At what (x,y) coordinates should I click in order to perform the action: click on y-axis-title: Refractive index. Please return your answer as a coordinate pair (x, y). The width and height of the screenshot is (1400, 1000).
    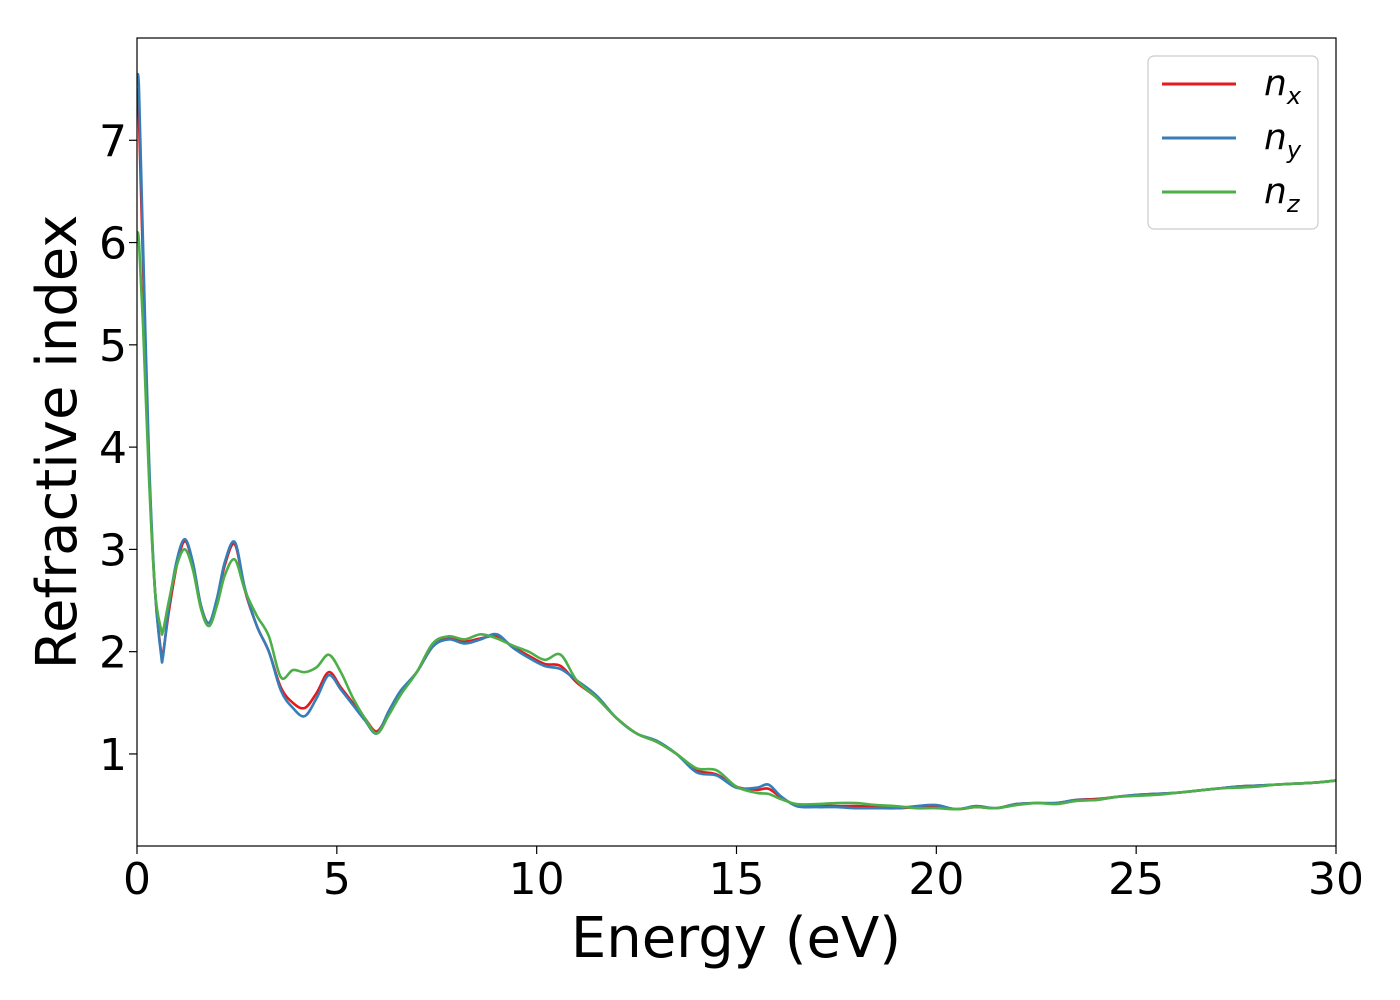
    Looking at the image, I should click on (57, 442).